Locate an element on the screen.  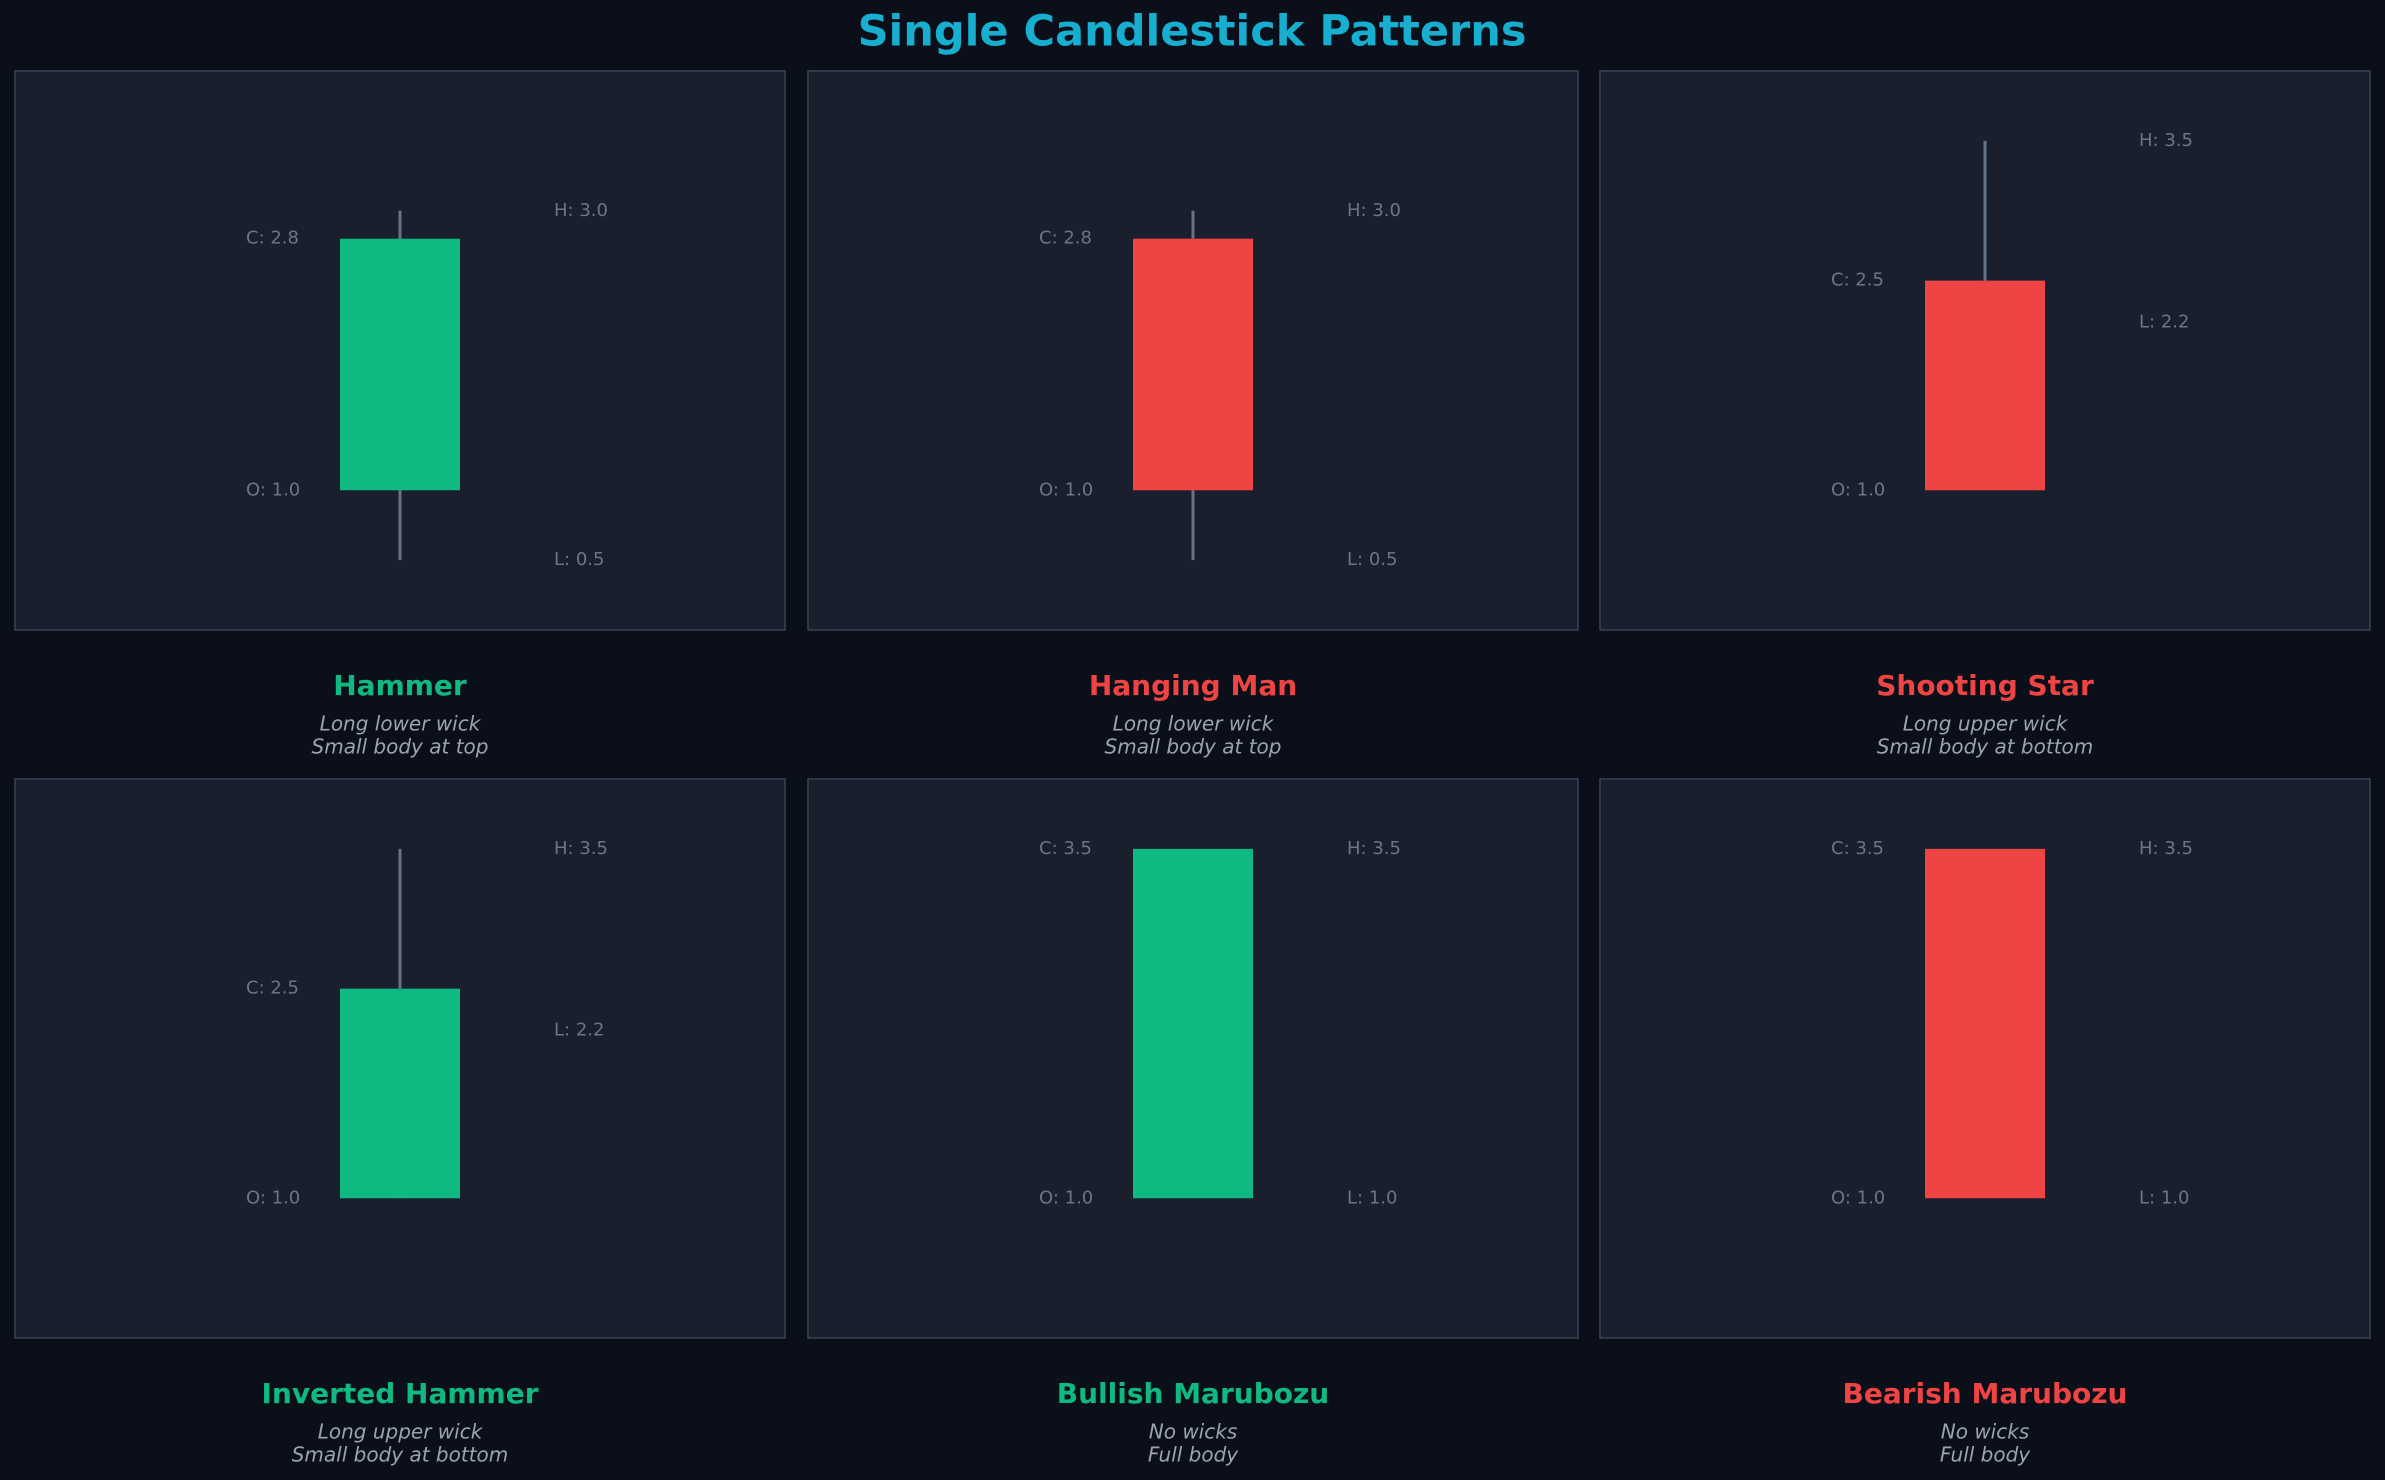
pattern-name: Shooting Star is located at coordinates (1985, 685).